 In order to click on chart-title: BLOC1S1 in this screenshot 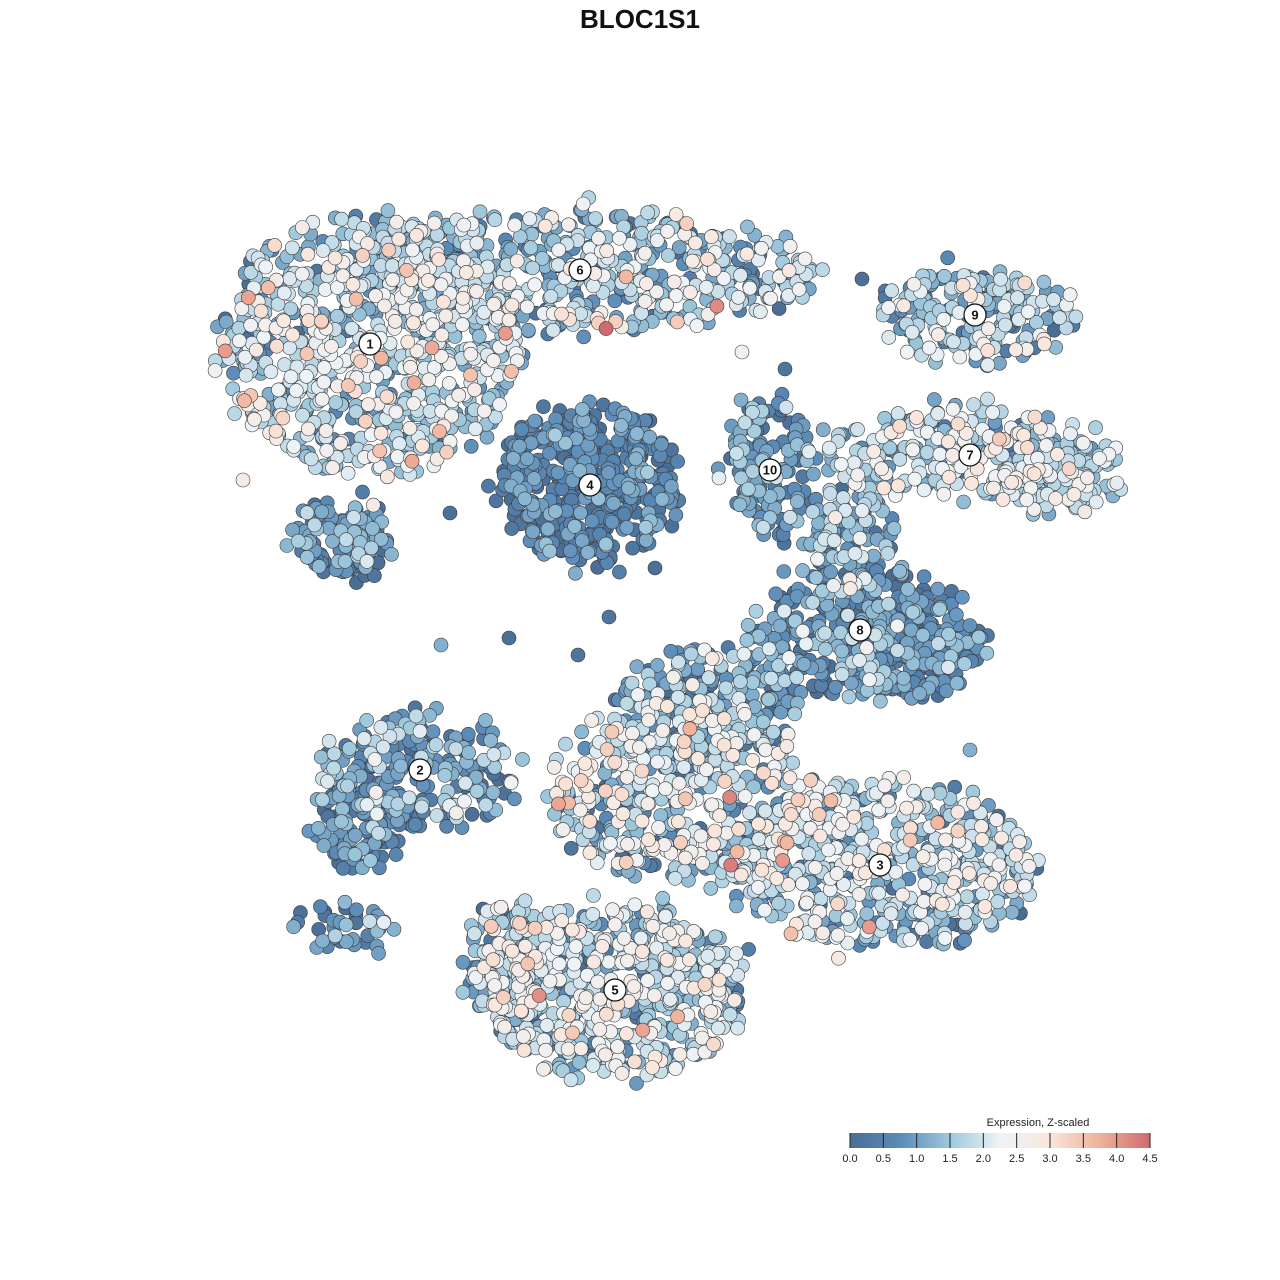, I will do `click(640, 19)`.